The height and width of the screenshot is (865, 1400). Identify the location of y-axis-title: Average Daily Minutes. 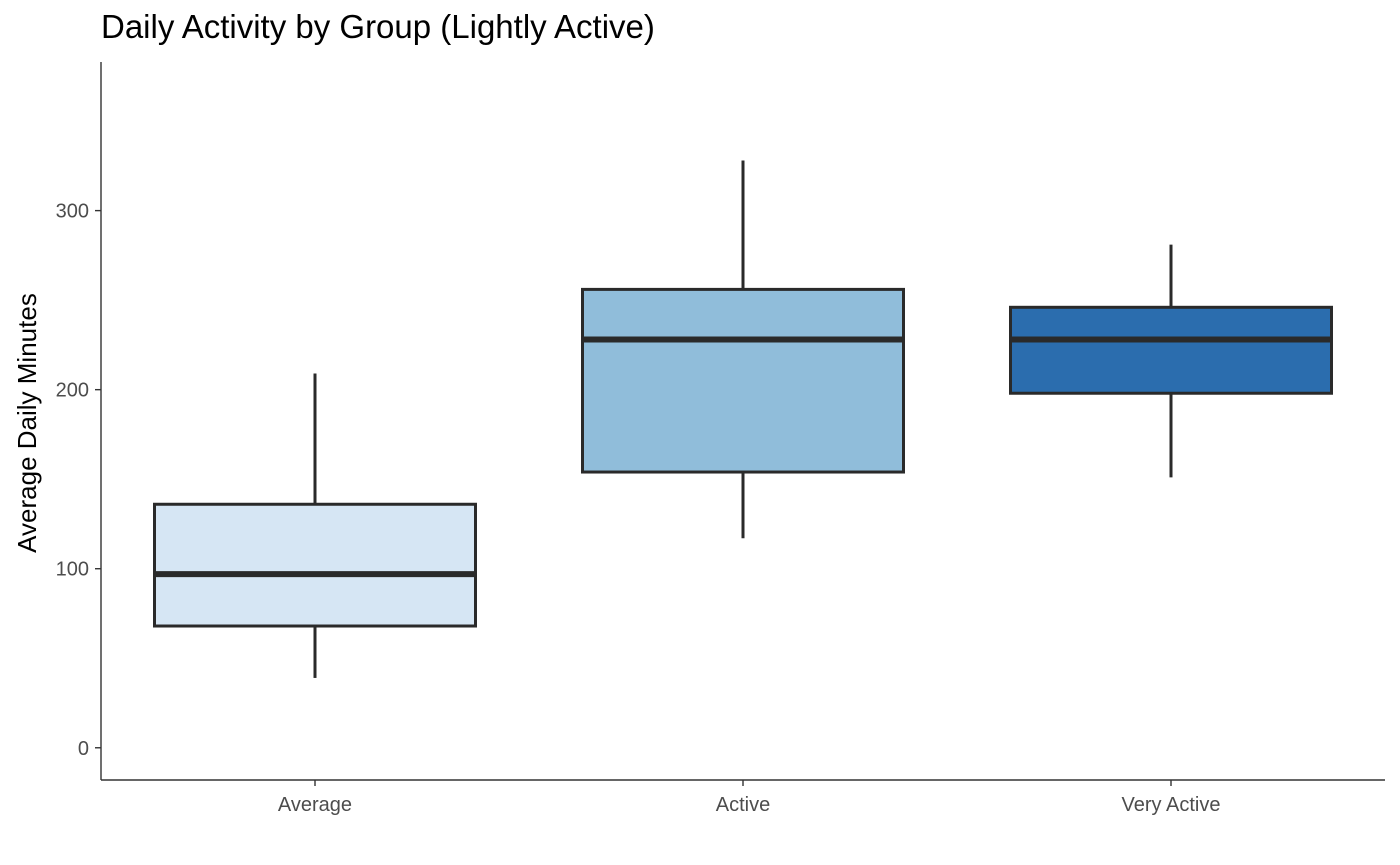
(27, 423).